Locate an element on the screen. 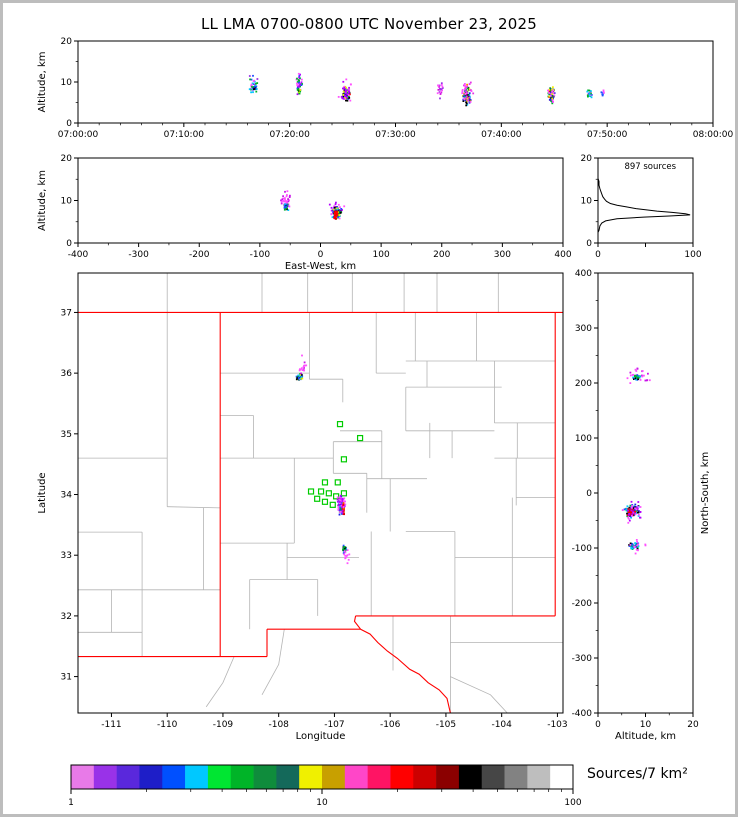  y-tick-label: 31 is located at coordinates (66, 678).